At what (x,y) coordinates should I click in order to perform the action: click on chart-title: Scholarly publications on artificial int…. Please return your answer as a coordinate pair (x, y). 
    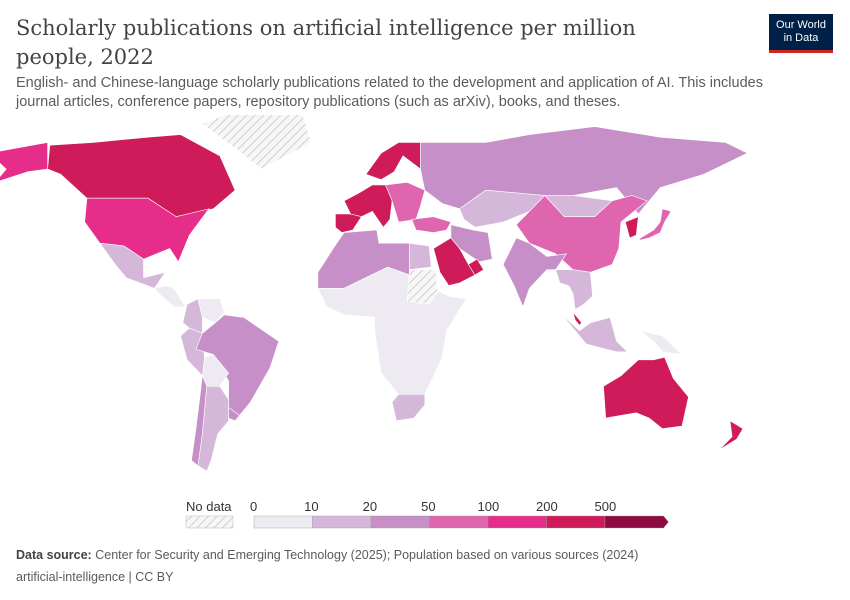
    Looking at the image, I should click on (326, 42).